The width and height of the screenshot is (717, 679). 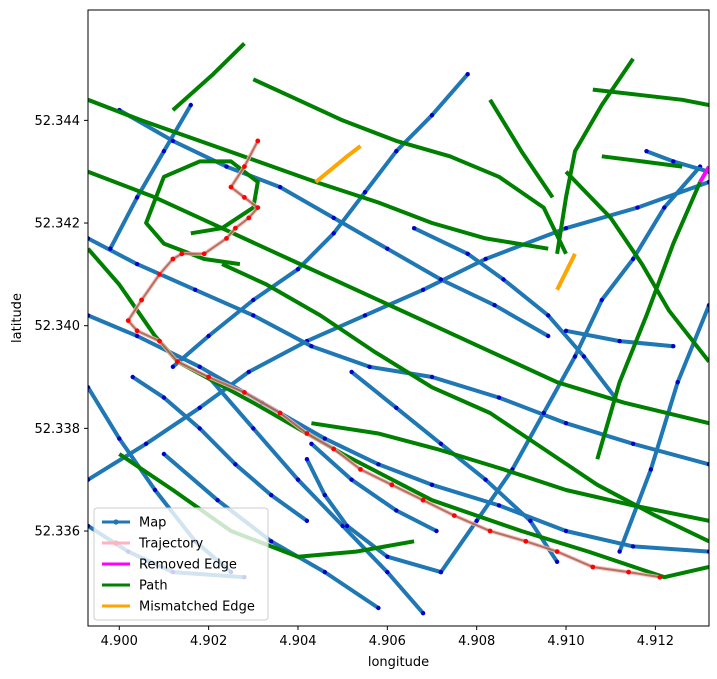 I want to click on legend-label: Mismatched Edge, so click(x=197, y=607).